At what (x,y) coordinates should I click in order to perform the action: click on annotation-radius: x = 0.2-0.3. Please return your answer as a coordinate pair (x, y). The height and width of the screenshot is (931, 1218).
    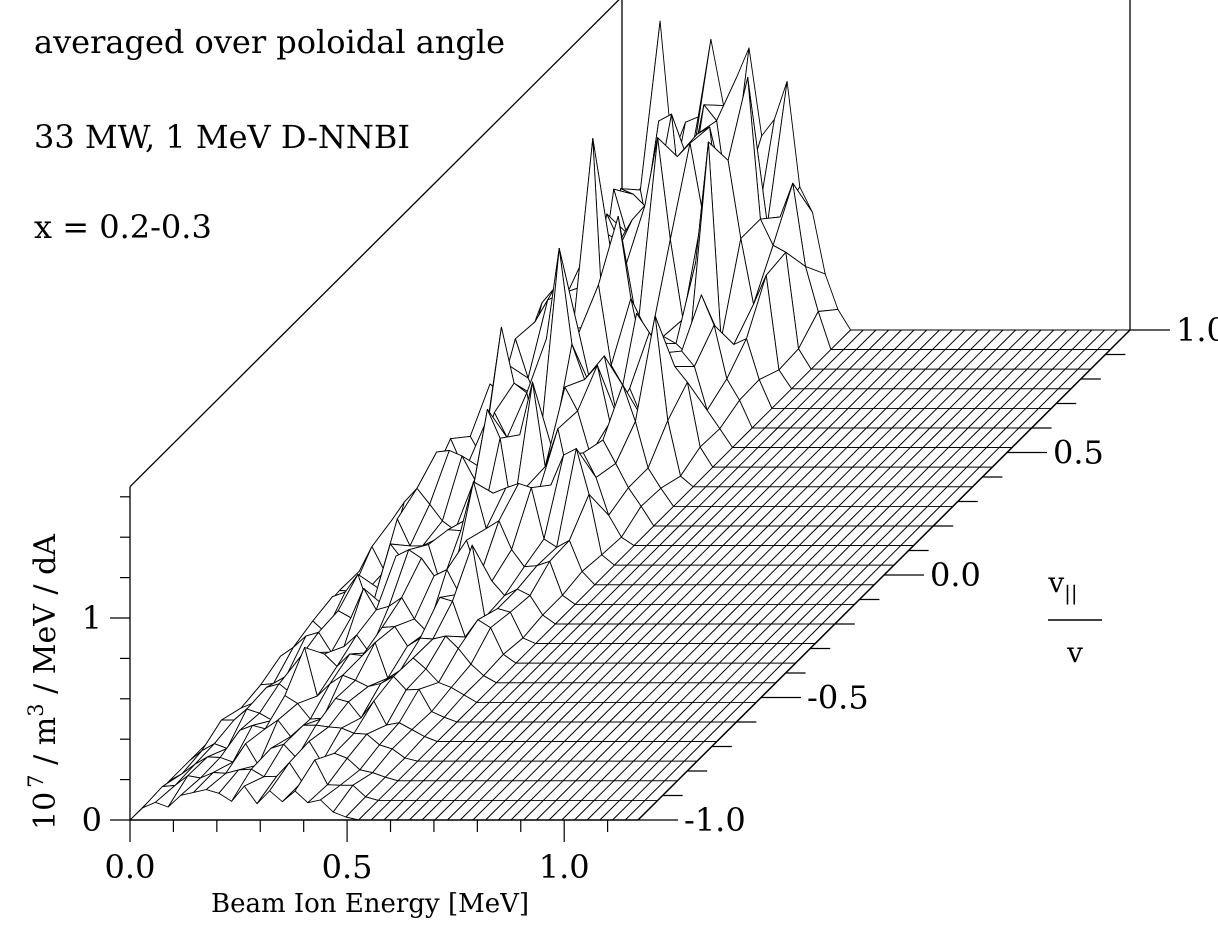
    Looking at the image, I should click on (123, 227).